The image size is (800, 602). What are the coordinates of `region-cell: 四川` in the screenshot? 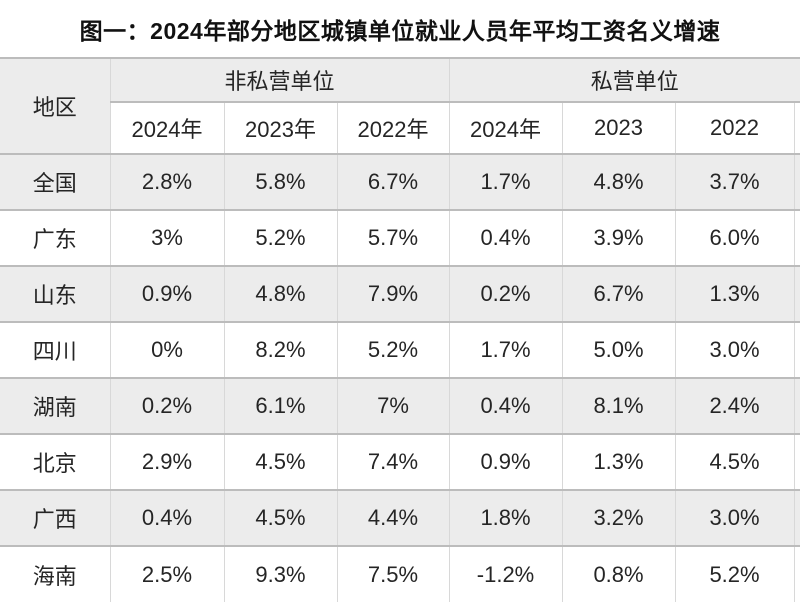 It's located at (55, 349).